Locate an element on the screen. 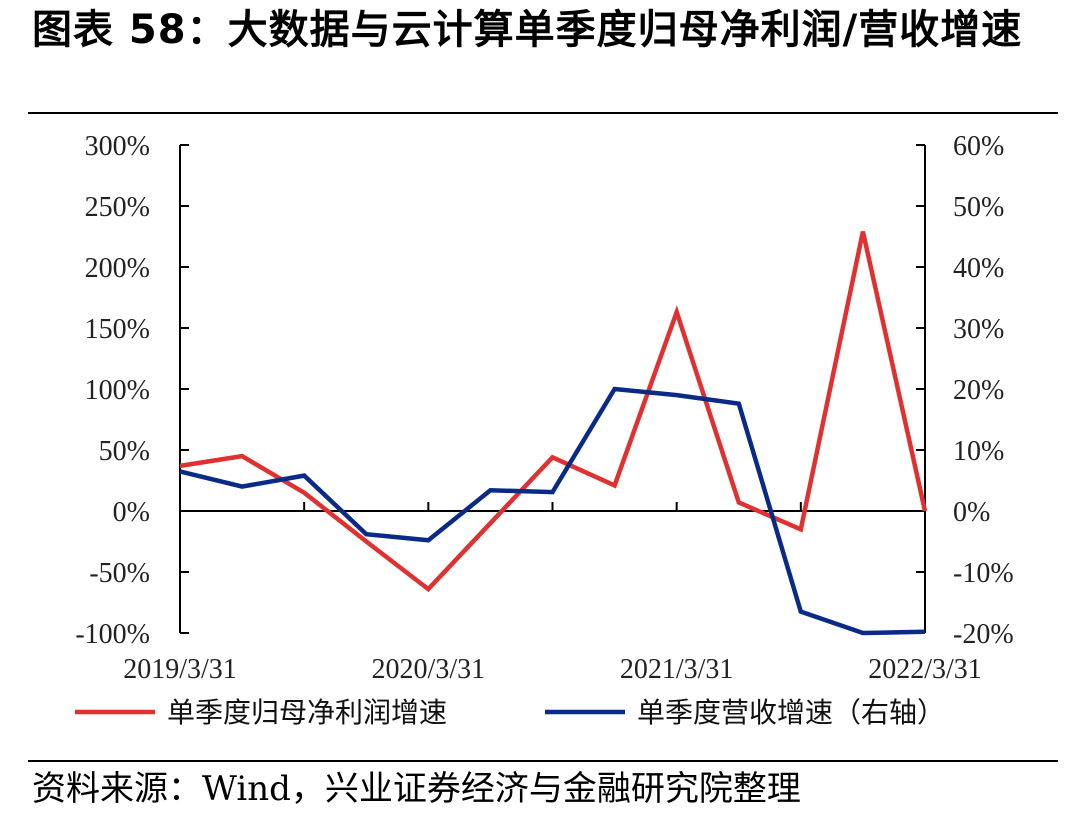  x-tick-label: 2019/3/31 is located at coordinates (180, 669).